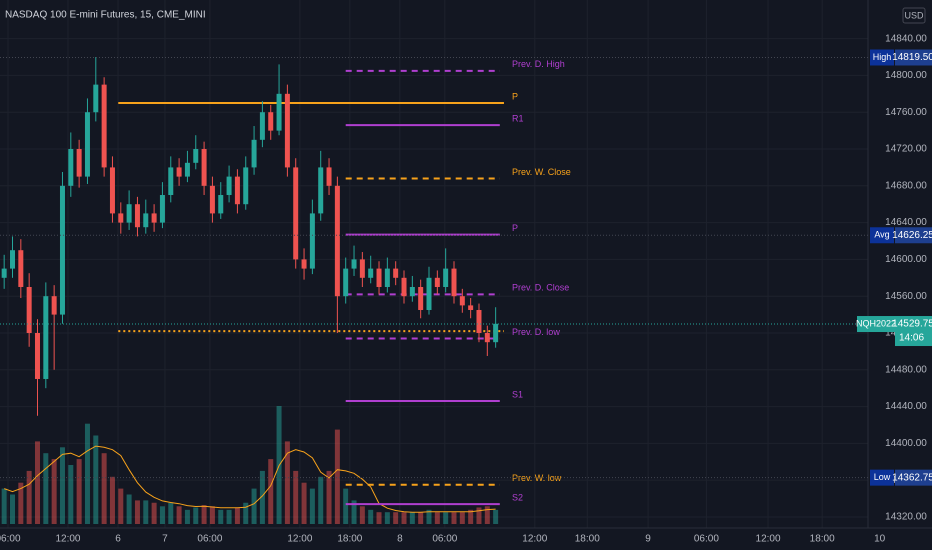 The height and width of the screenshot is (550, 932). What do you see at coordinates (906, 75) in the screenshot?
I see `y-tick-label: 14800.00` at bounding box center [906, 75].